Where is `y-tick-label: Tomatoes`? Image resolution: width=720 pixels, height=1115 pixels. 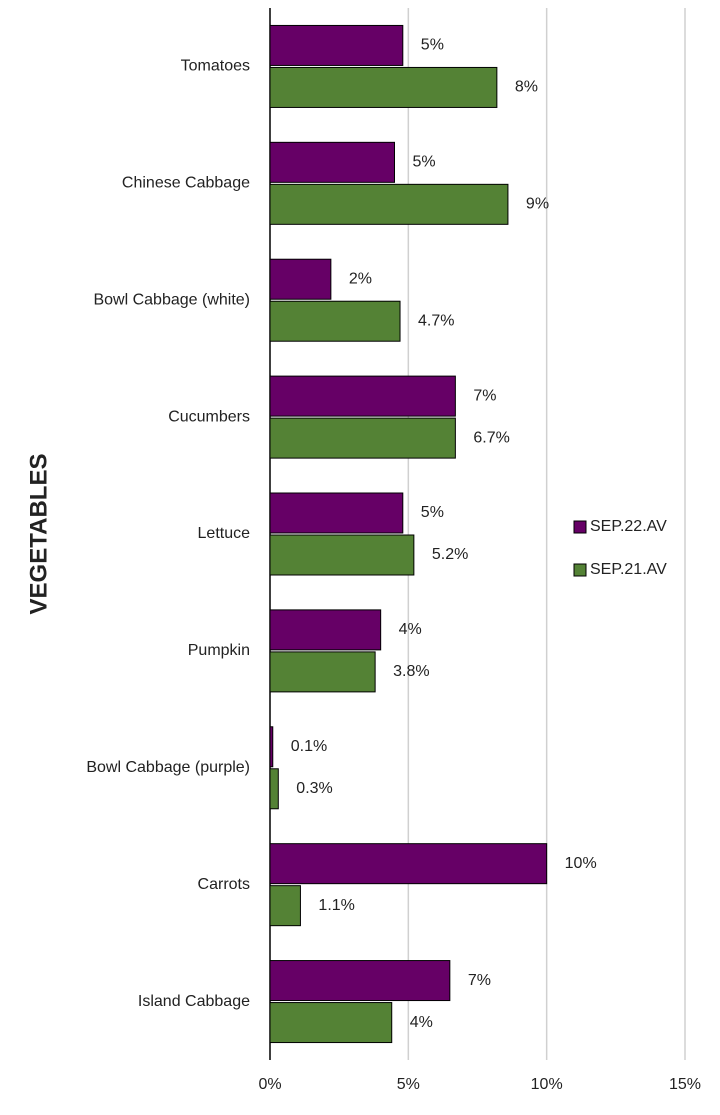
y-tick-label: Tomatoes is located at coordinates (215, 66).